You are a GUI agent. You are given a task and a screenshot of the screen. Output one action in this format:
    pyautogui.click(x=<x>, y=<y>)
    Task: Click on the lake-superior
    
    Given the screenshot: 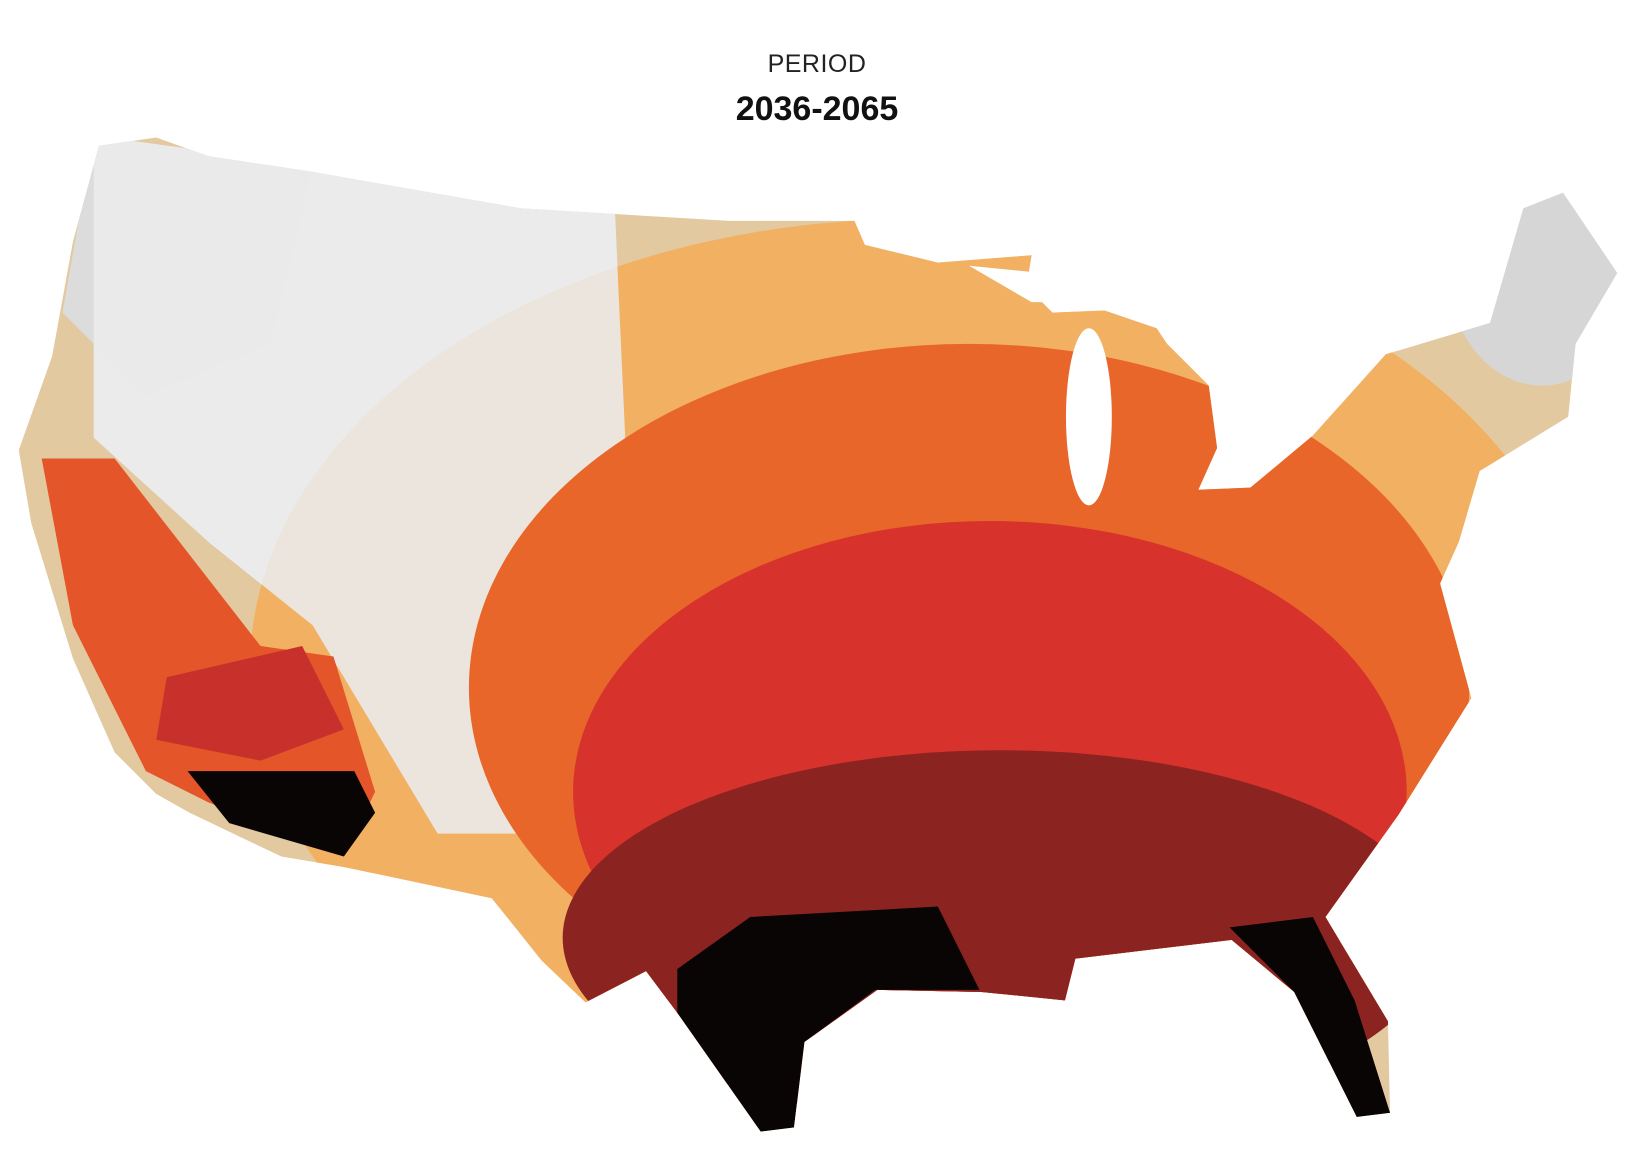 What is the action you would take?
    pyautogui.click(x=1037, y=284)
    